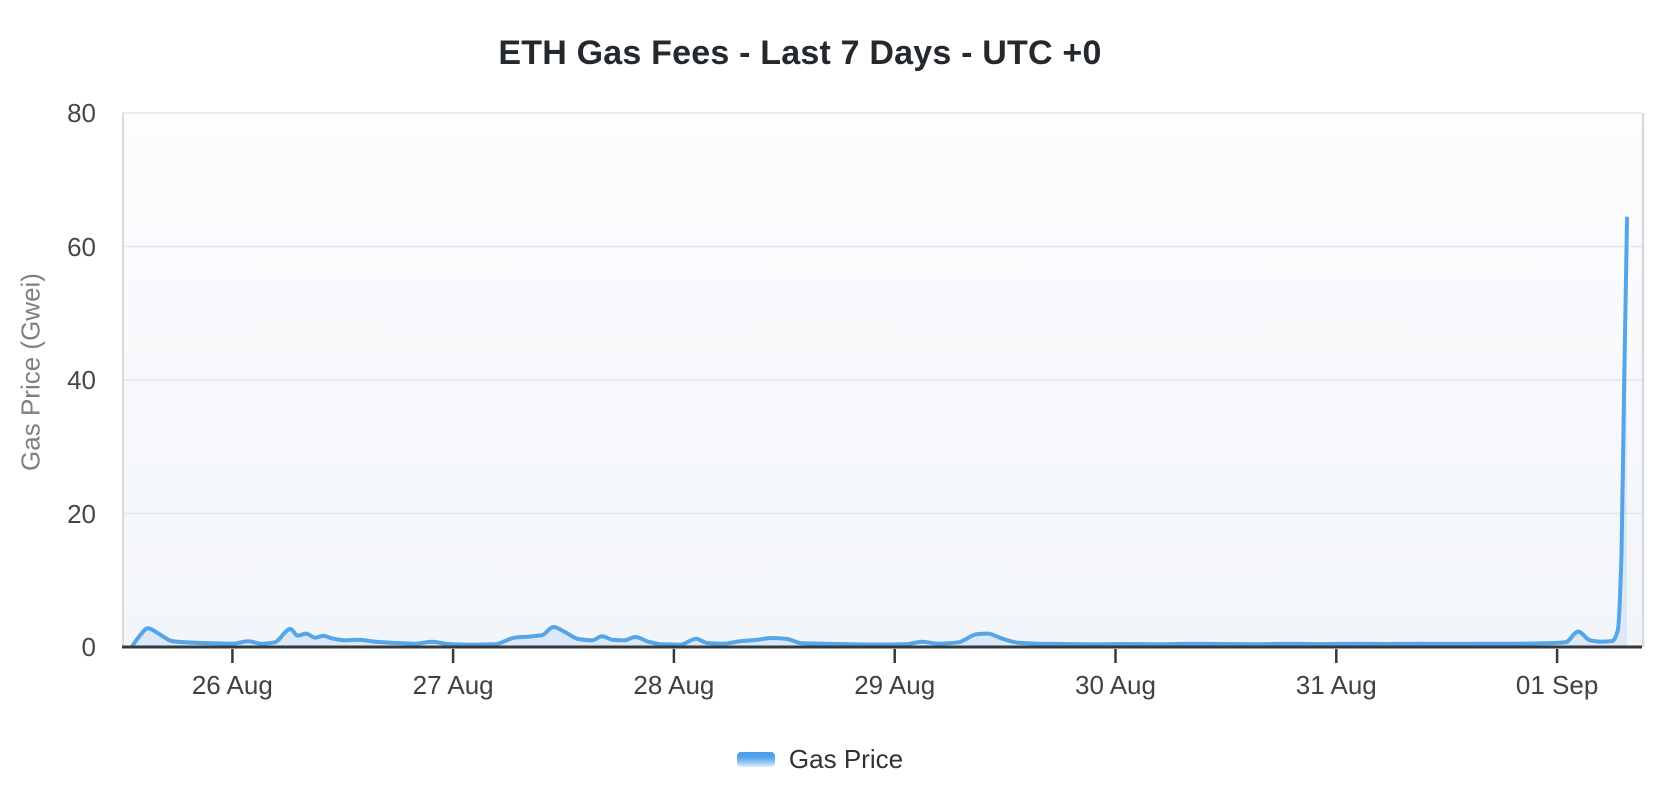 The image size is (1664, 798). I want to click on y-tick-label: 0, so click(88, 647).